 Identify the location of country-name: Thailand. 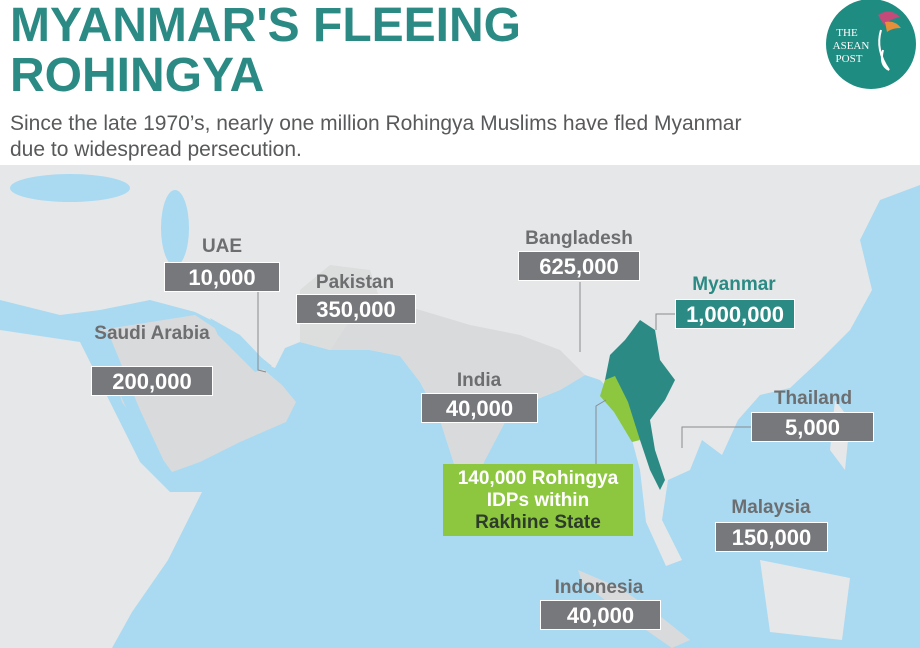
(813, 398).